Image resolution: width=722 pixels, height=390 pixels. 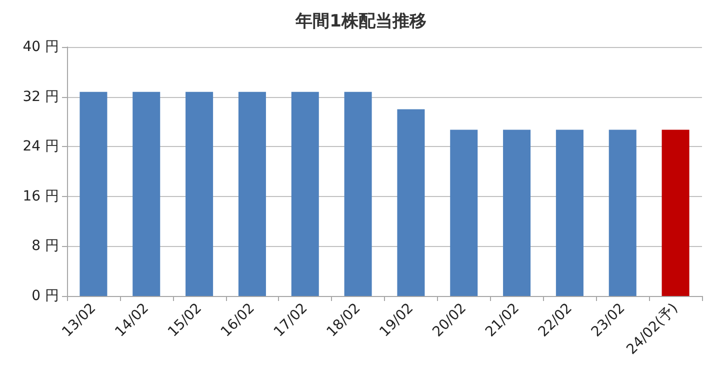 What do you see at coordinates (45, 296) in the screenshot?
I see `y-tick-label: 0 円` at bounding box center [45, 296].